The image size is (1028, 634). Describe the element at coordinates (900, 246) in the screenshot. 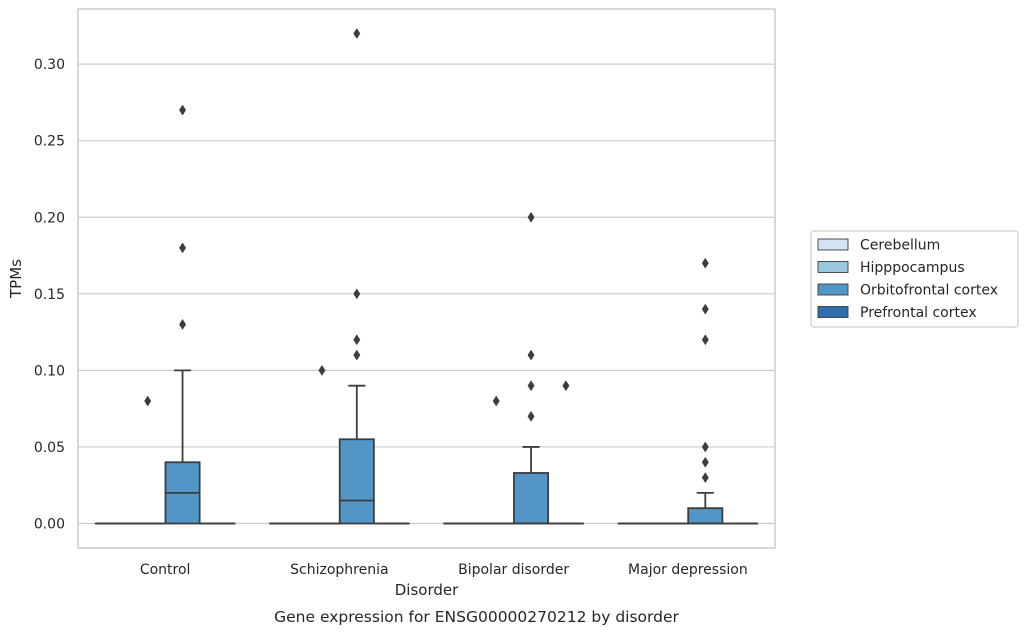

I see `legend-label: Cerebellum` at that location.